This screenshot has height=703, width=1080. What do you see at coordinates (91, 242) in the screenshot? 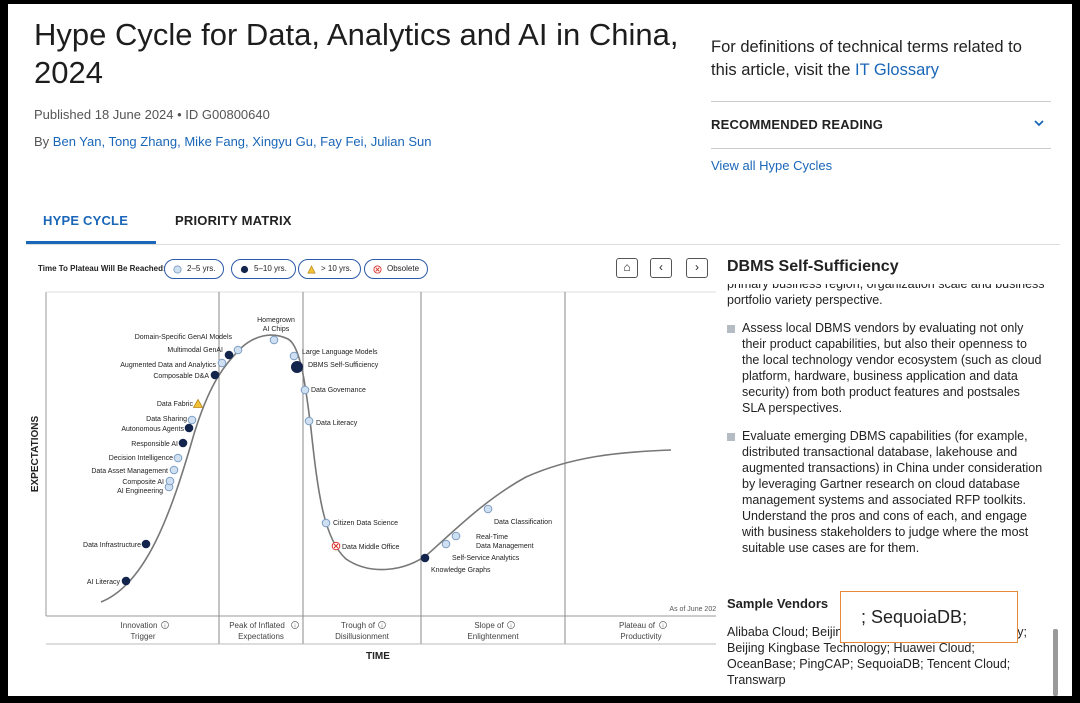
I see `active-tab-indicator` at bounding box center [91, 242].